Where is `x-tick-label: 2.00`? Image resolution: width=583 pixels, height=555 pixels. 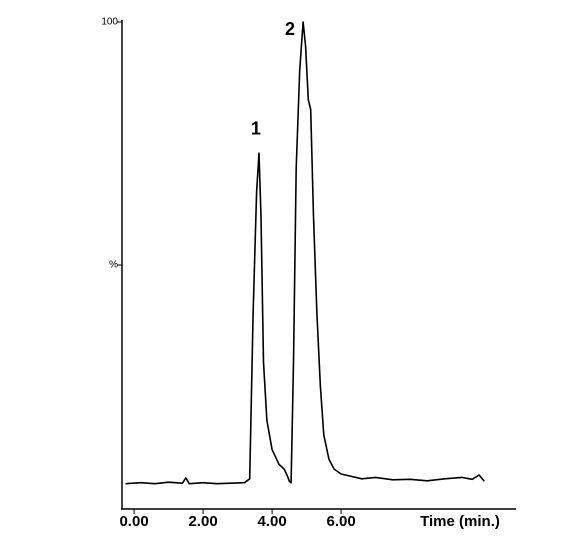
x-tick-label: 2.00 is located at coordinates (202, 521).